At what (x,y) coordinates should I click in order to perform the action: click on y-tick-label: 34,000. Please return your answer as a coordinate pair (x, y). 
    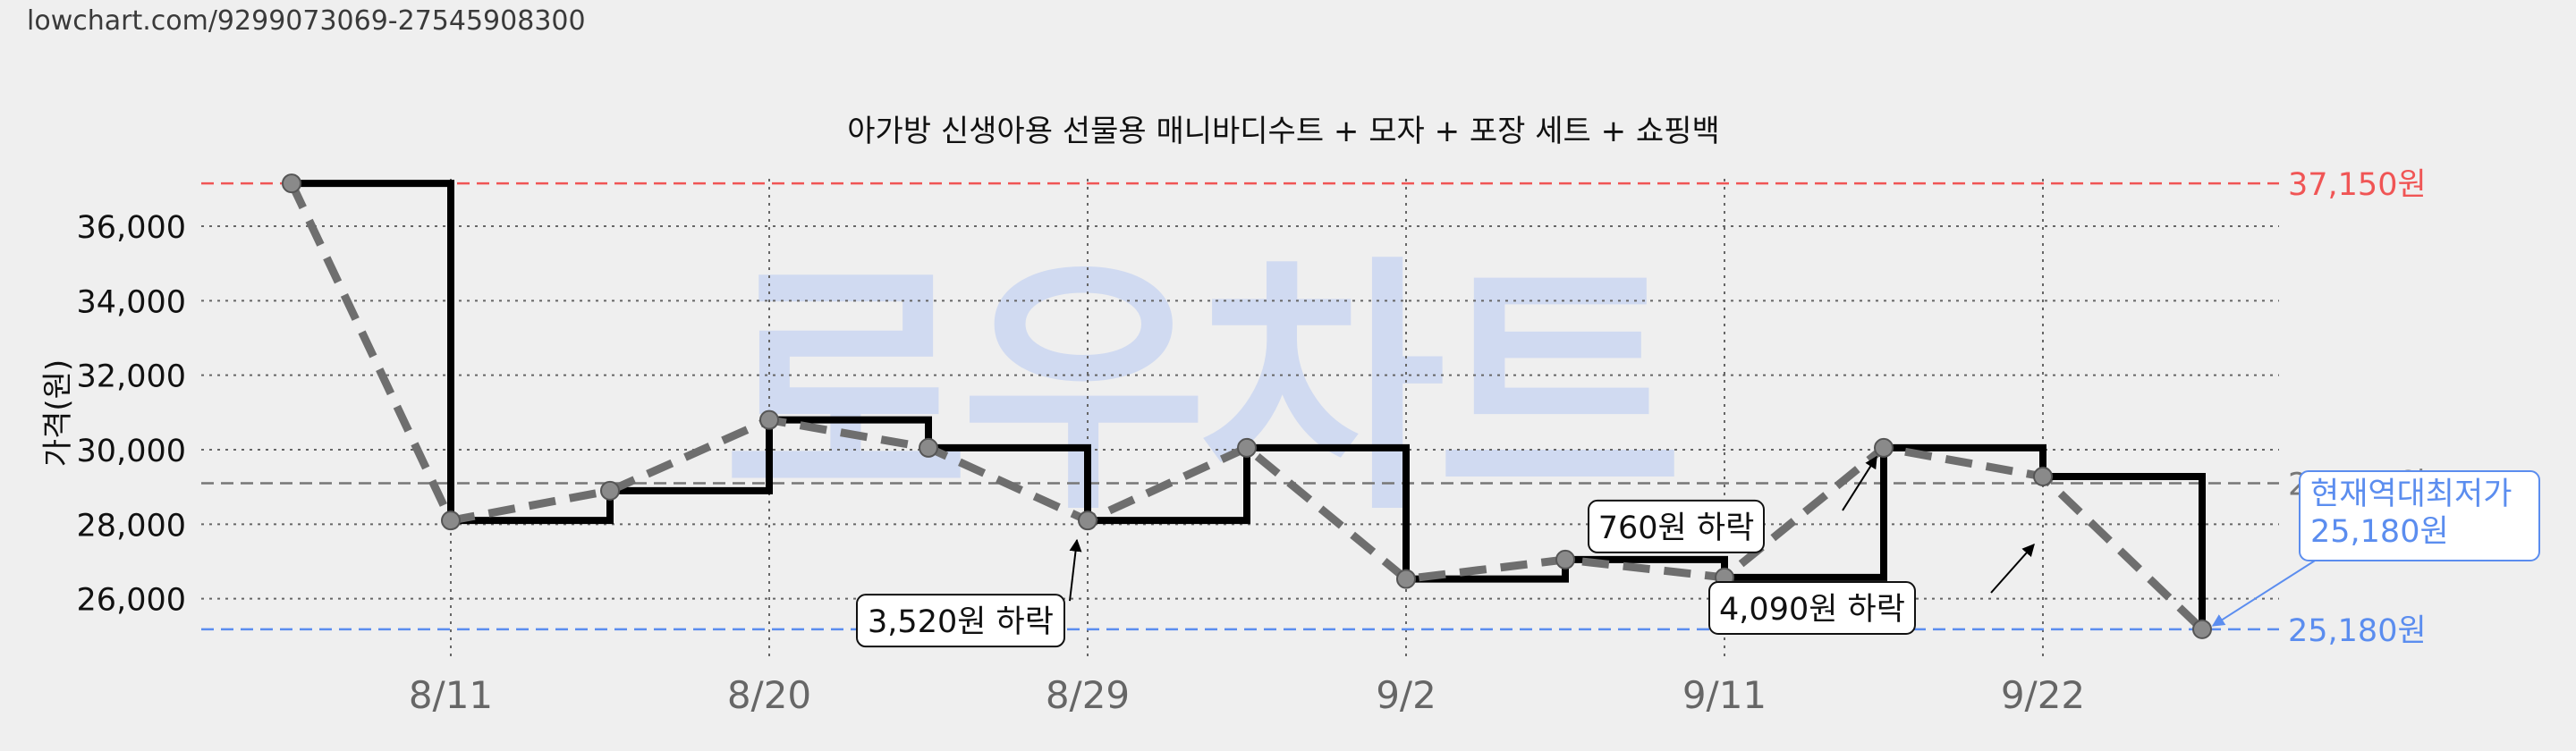
    Looking at the image, I should click on (131, 302).